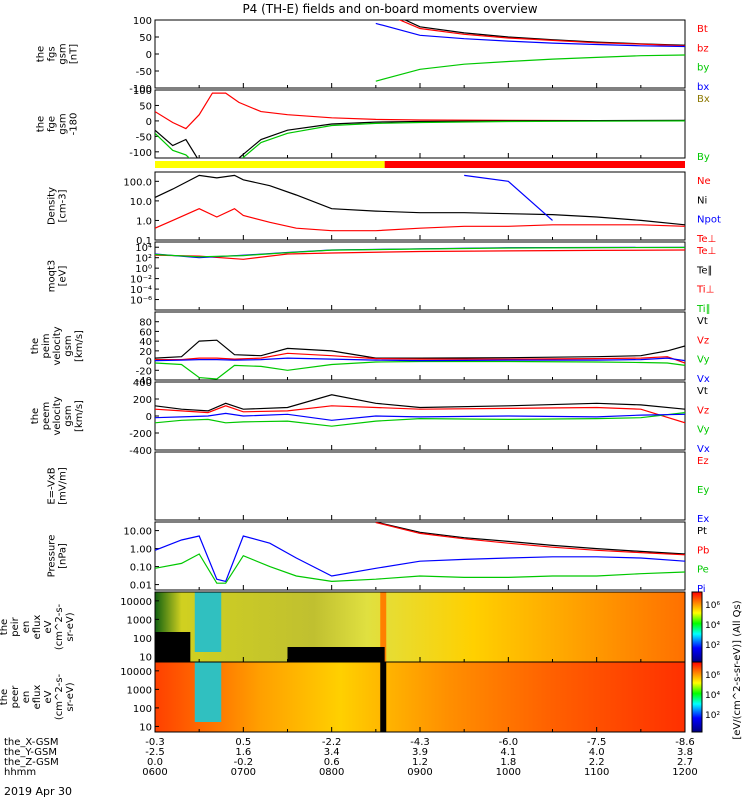  I want to click on panel-fge: thefgegsm-180 100 50 0 -50 -100 Bx By, so click(373, 124).